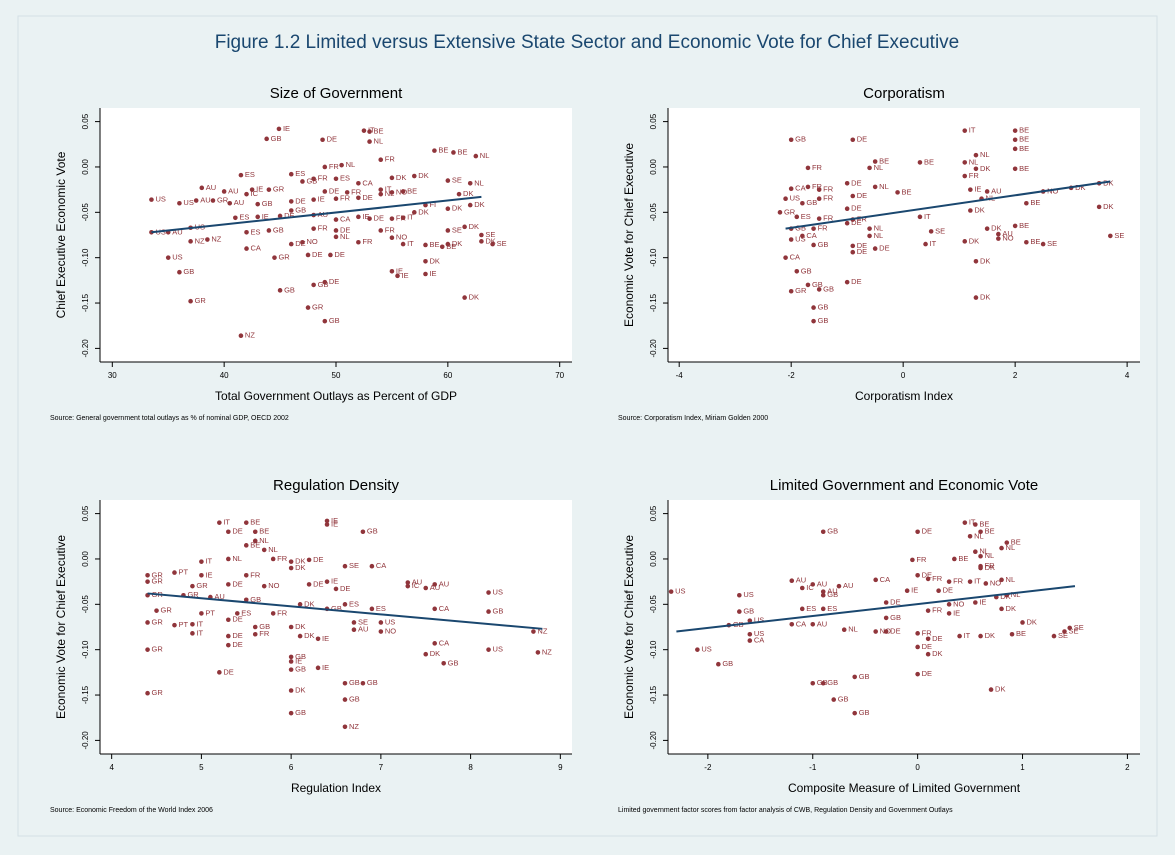 The width and height of the screenshot is (1175, 855). Describe the element at coordinates (311, 241) in the screenshot. I see `point-label: NO` at that location.